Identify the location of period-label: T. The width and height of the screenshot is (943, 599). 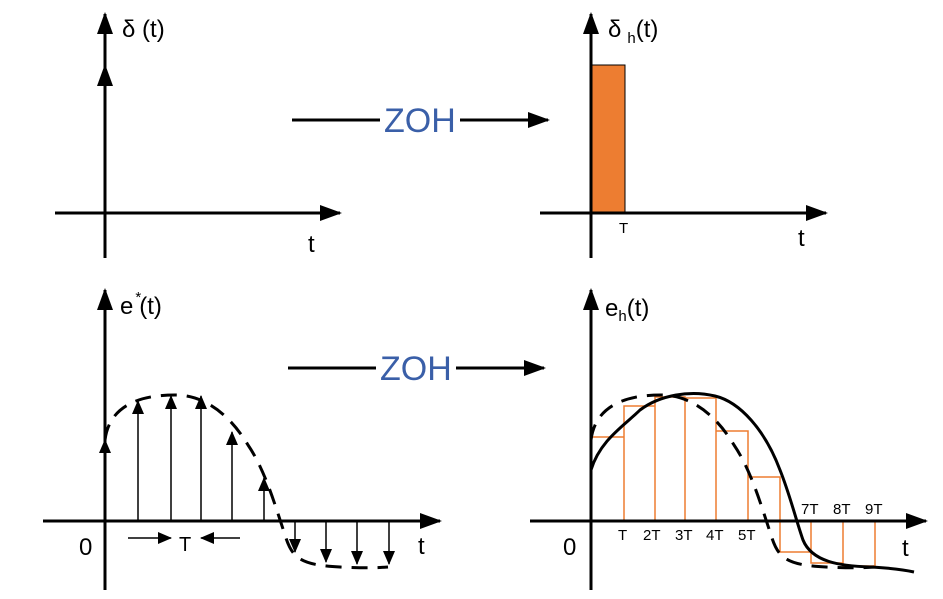
(185, 545).